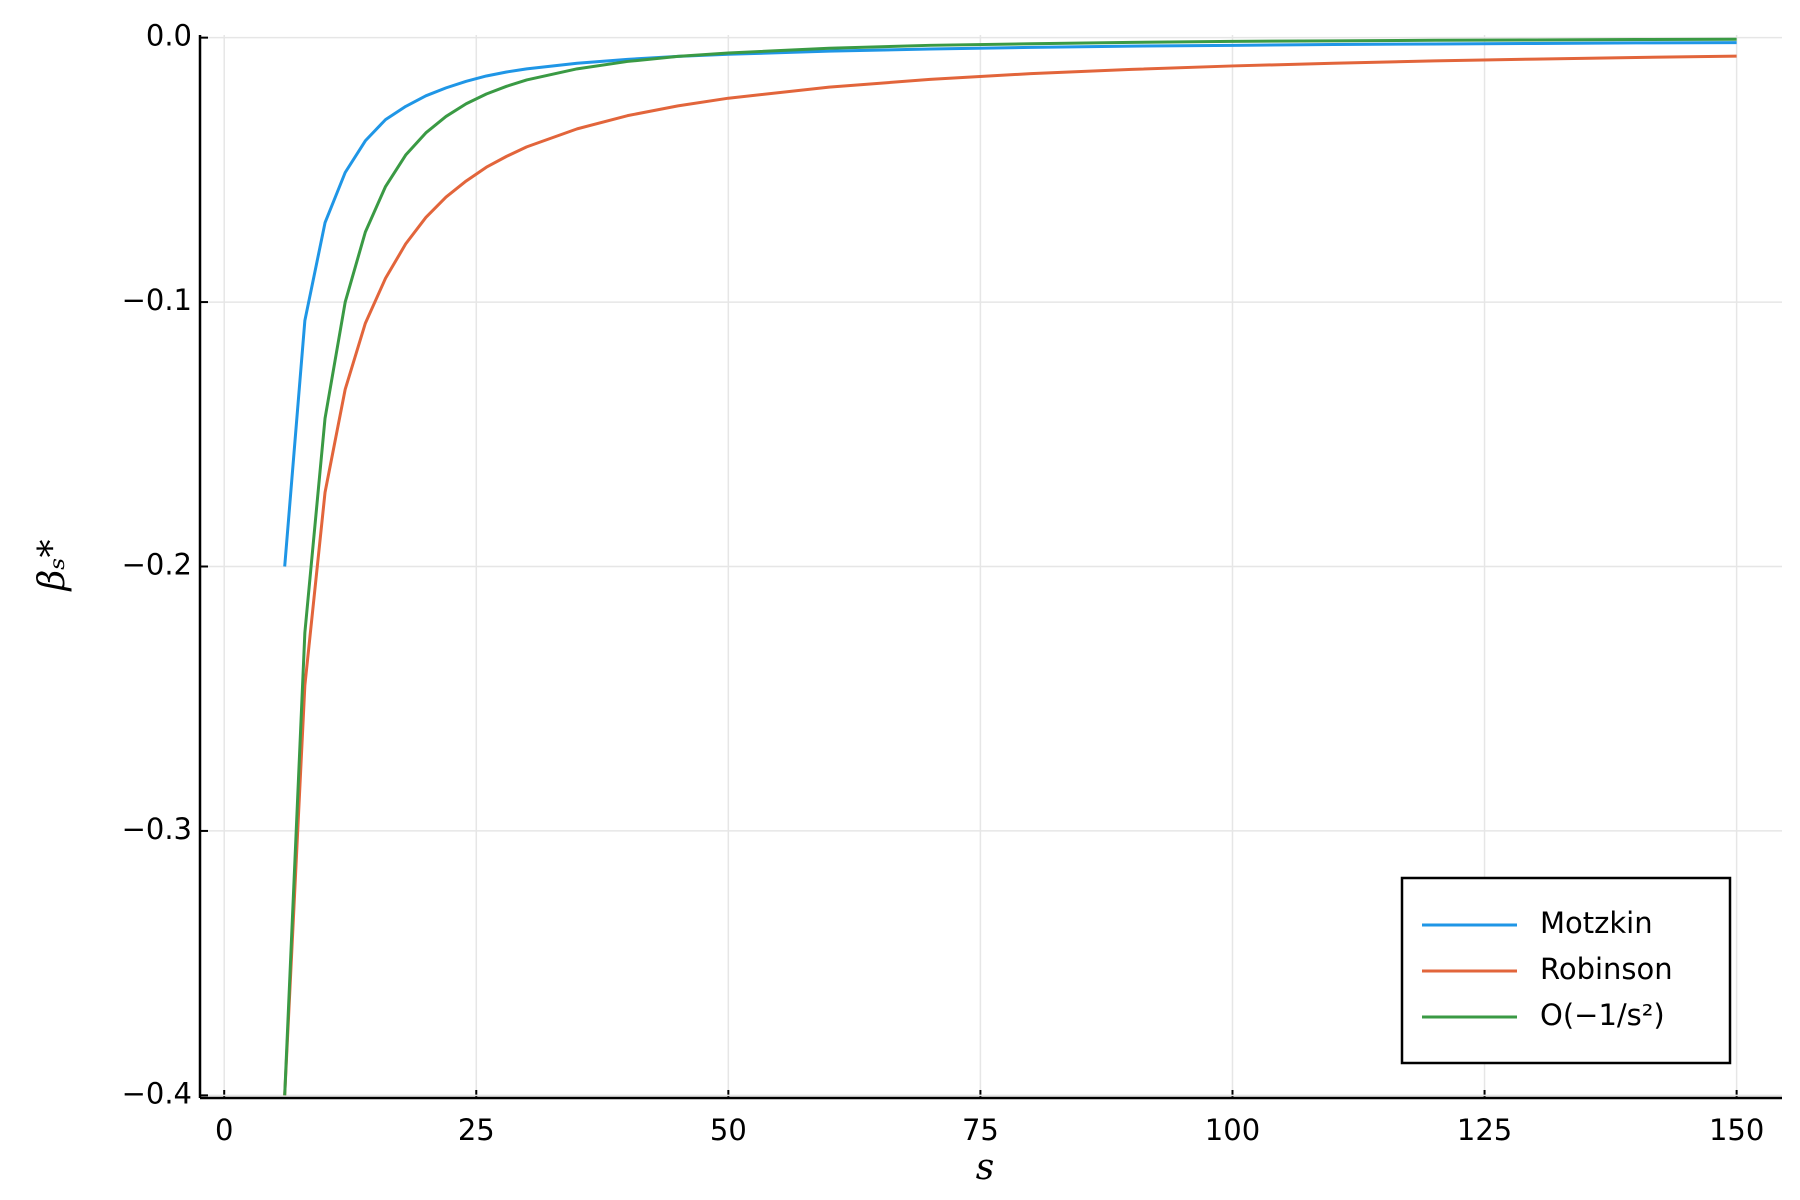 This screenshot has width=1800, height=1200. What do you see at coordinates (157, 829) in the screenshot?
I see `y-tick-label: −0.3` at bounding box center [157, 829].